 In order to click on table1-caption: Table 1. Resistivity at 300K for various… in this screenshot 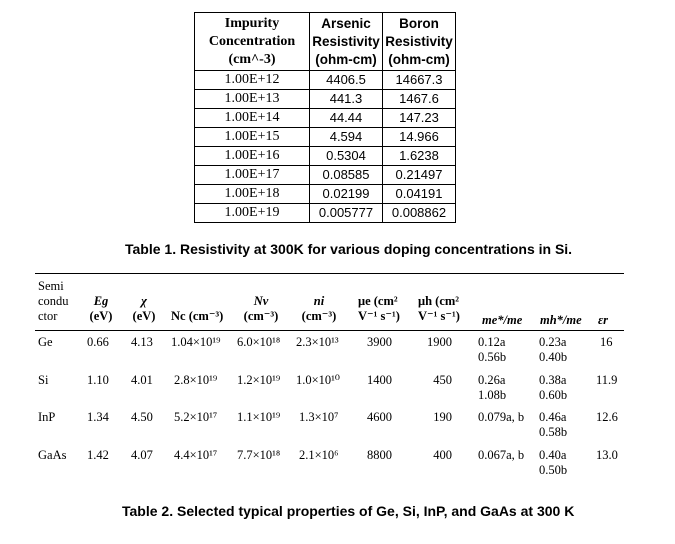, I will do `click(349, 249)`.